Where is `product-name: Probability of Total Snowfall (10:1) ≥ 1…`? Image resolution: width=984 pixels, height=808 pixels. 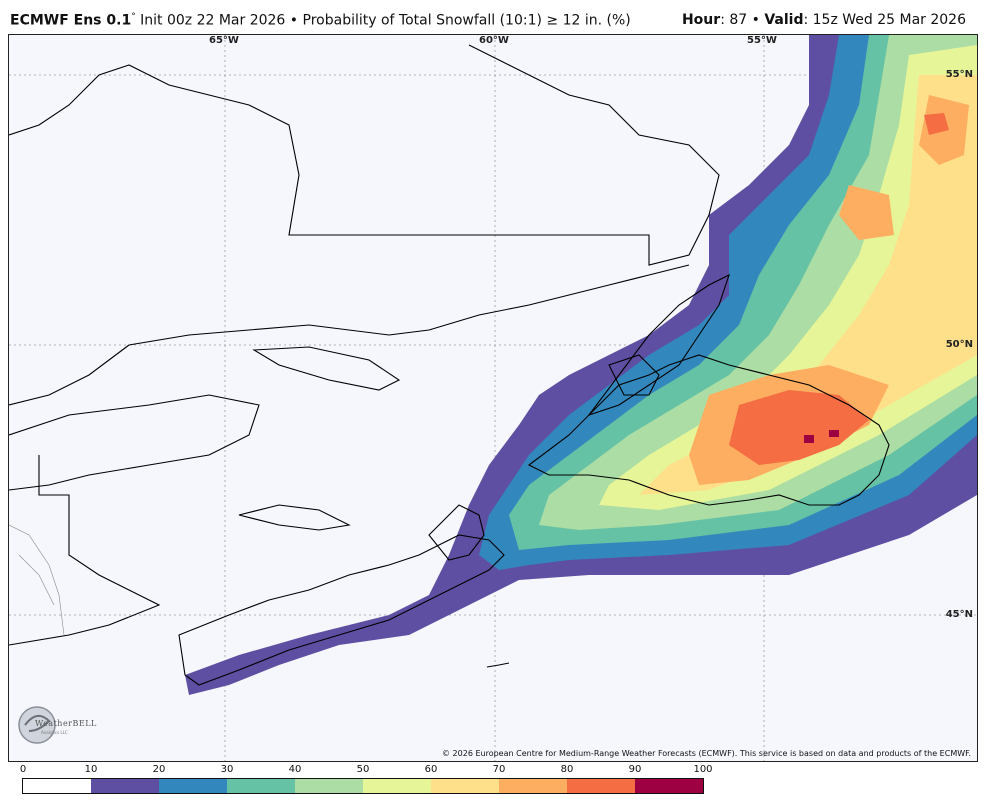
product-name: Probability of Total Snowfall (10:1) ≥ 1… is located at coordinates (466, 20).